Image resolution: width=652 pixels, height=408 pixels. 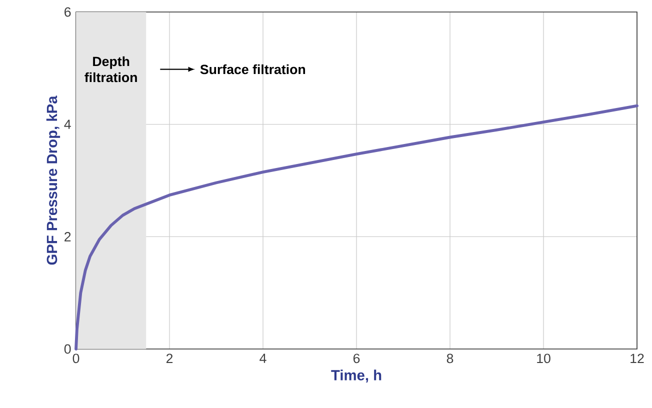 What do you see at coordinates (637, 359) in the screenshot?
I see `x-tick-label: 12` at bounding box center [637, 359].